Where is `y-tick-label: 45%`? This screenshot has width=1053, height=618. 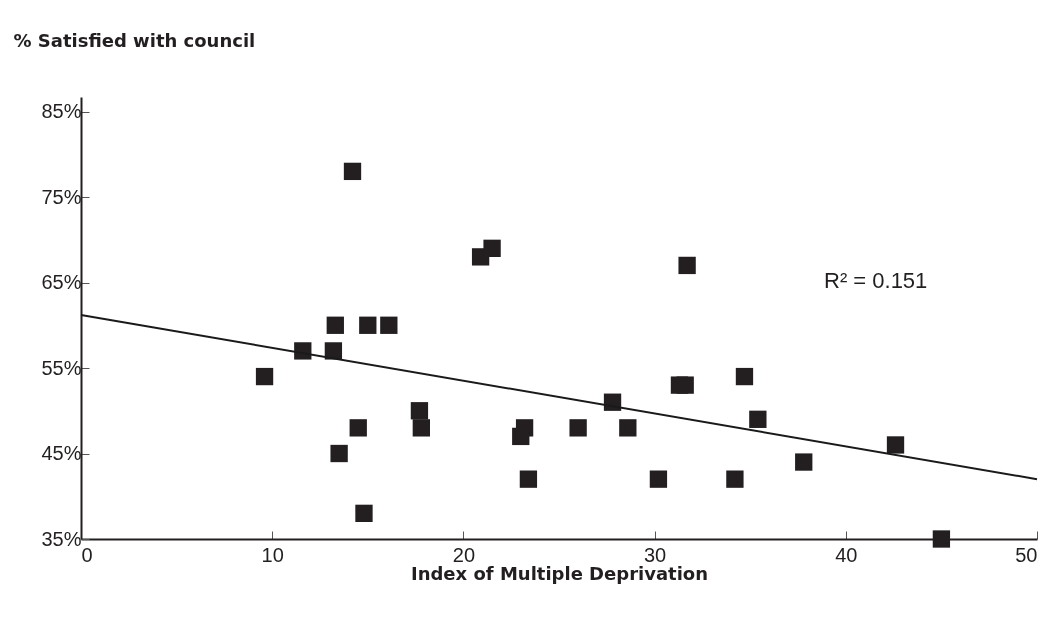
y-tick-label: 45% is located at coordinates (61, 453).